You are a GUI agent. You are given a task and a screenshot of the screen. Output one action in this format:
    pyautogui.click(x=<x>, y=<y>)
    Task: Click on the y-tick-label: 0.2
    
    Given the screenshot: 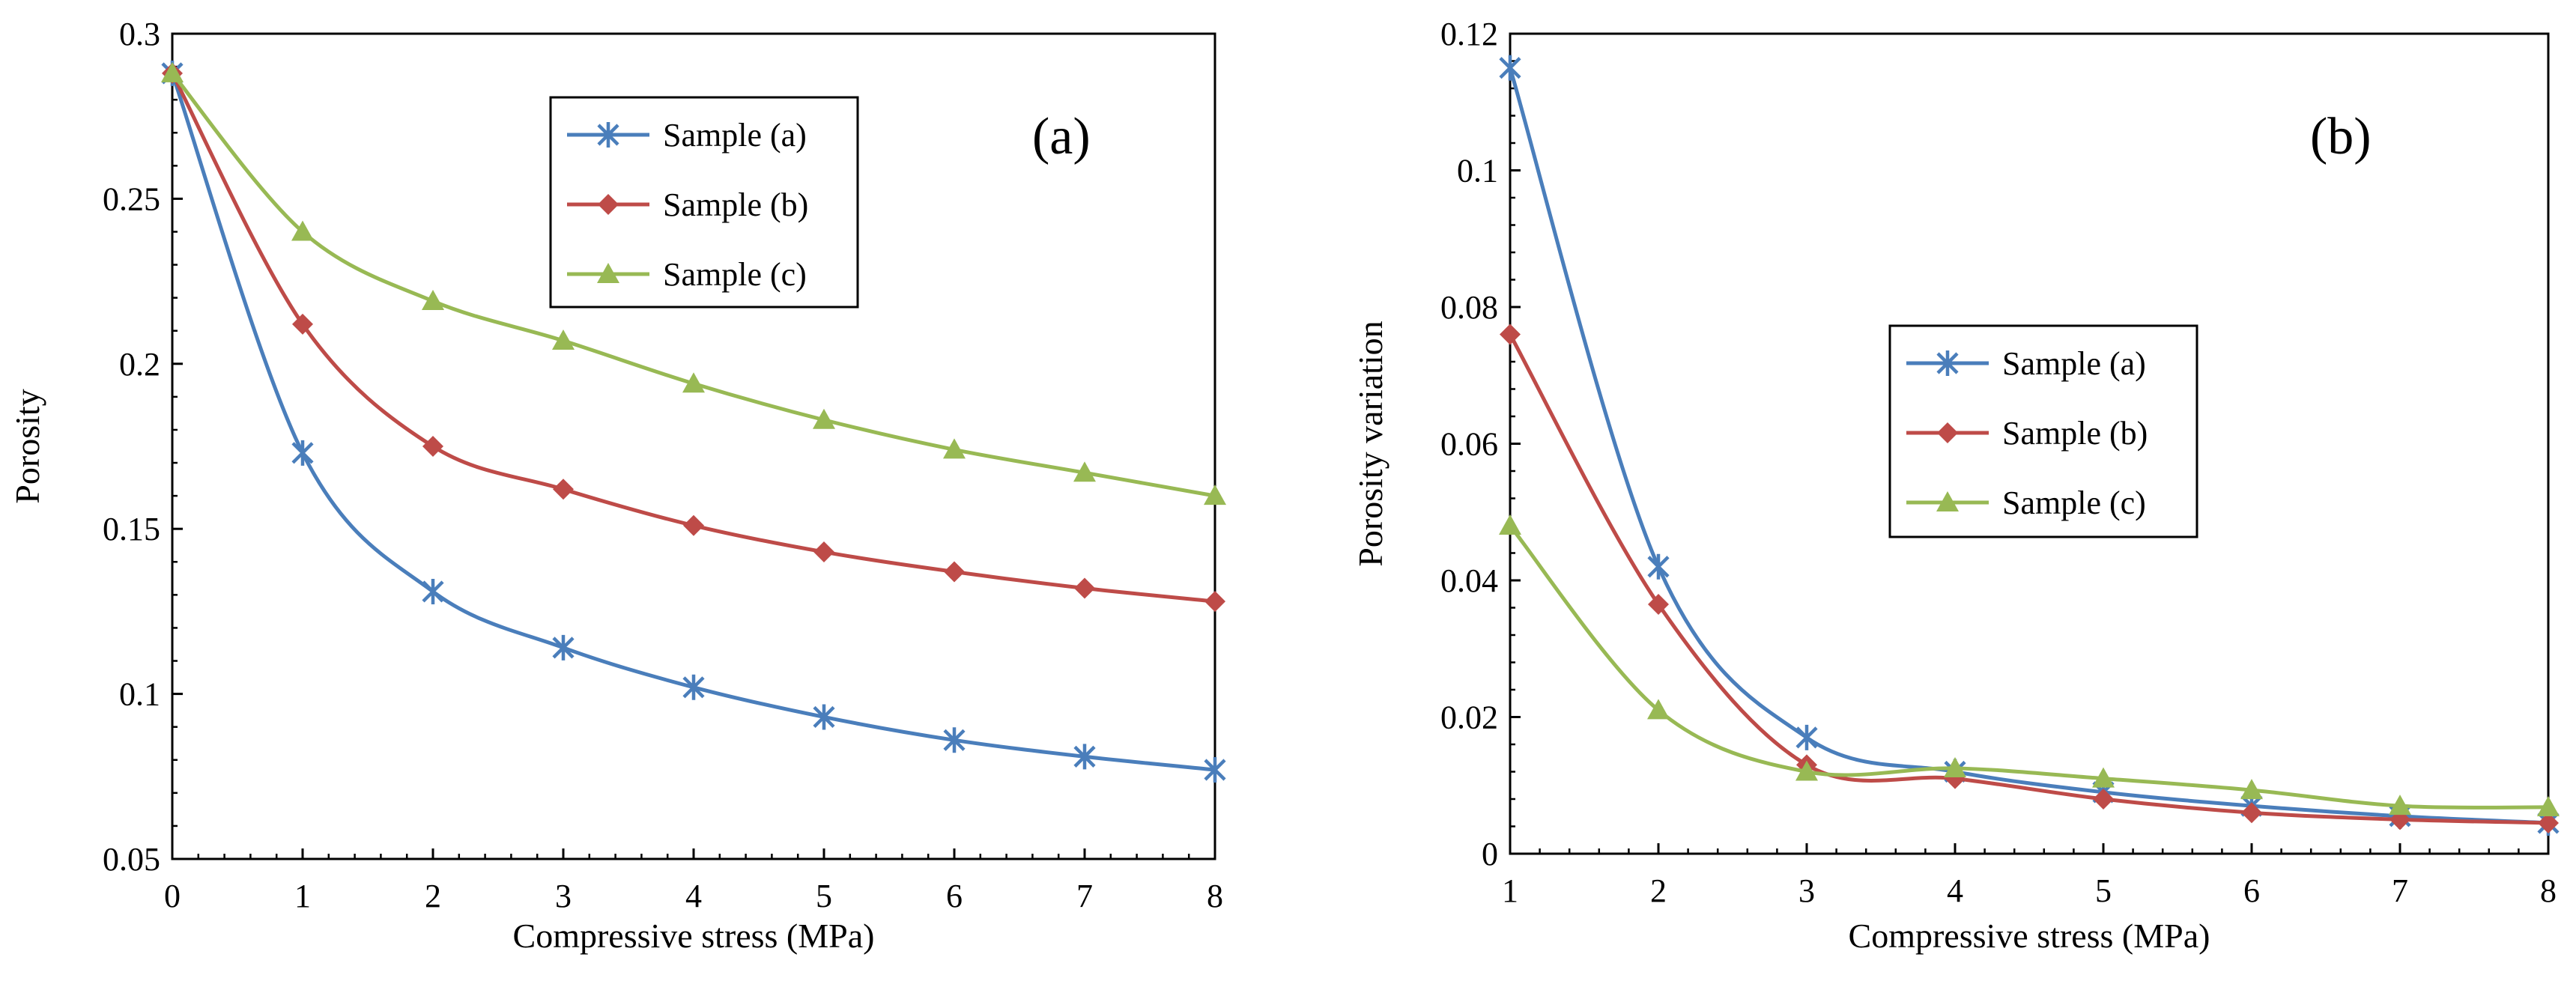 What is the action you would take?
    pyautogui.click(x=139, y=364)
    